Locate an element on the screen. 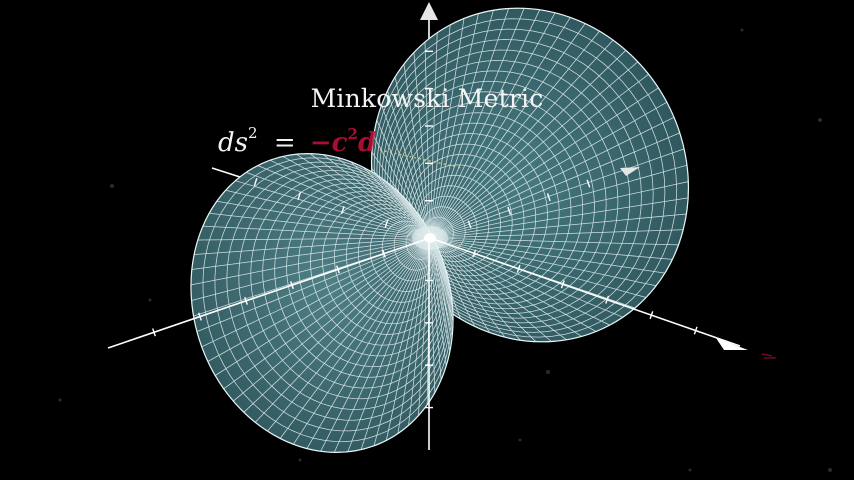 Image resolution: width=854 pixels, height=480 pixels. up-arrow-icon is located at coordinates (429, 11).